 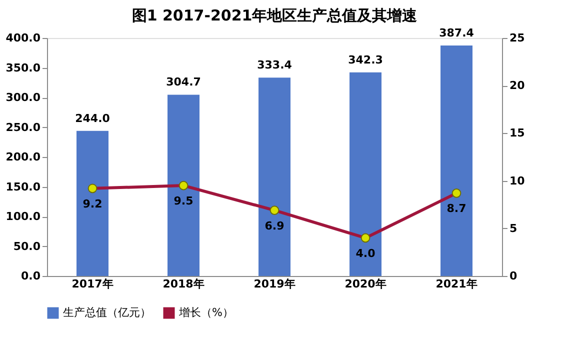 I want to click on y2-tick-label: 0, so click(x=514, y=276).